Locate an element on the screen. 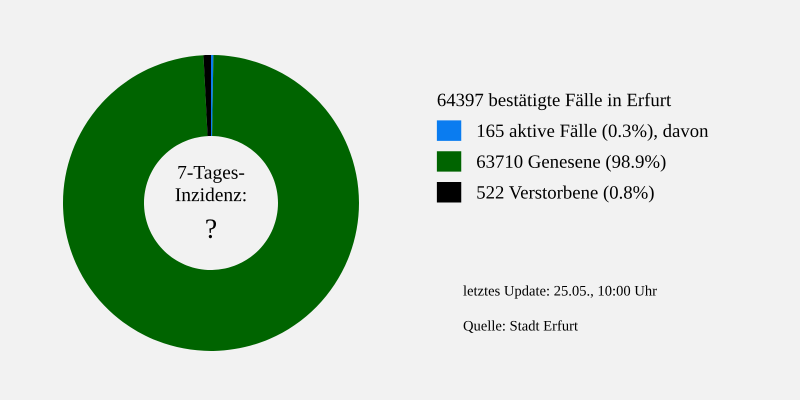 The width and height of the screenshot is (800, 400). source-note: Quelle: Stadt Erfurt is located at coordinates (521, 326).